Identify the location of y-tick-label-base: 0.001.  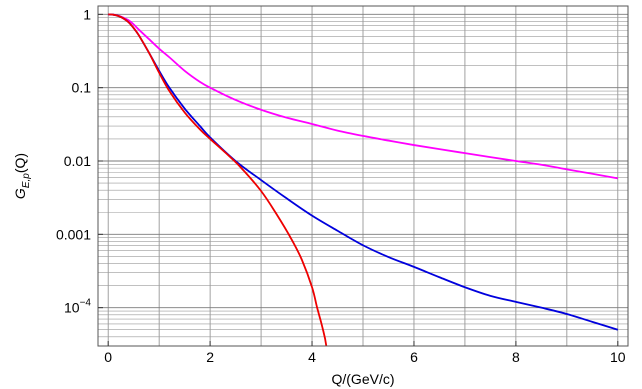
(73, 234).